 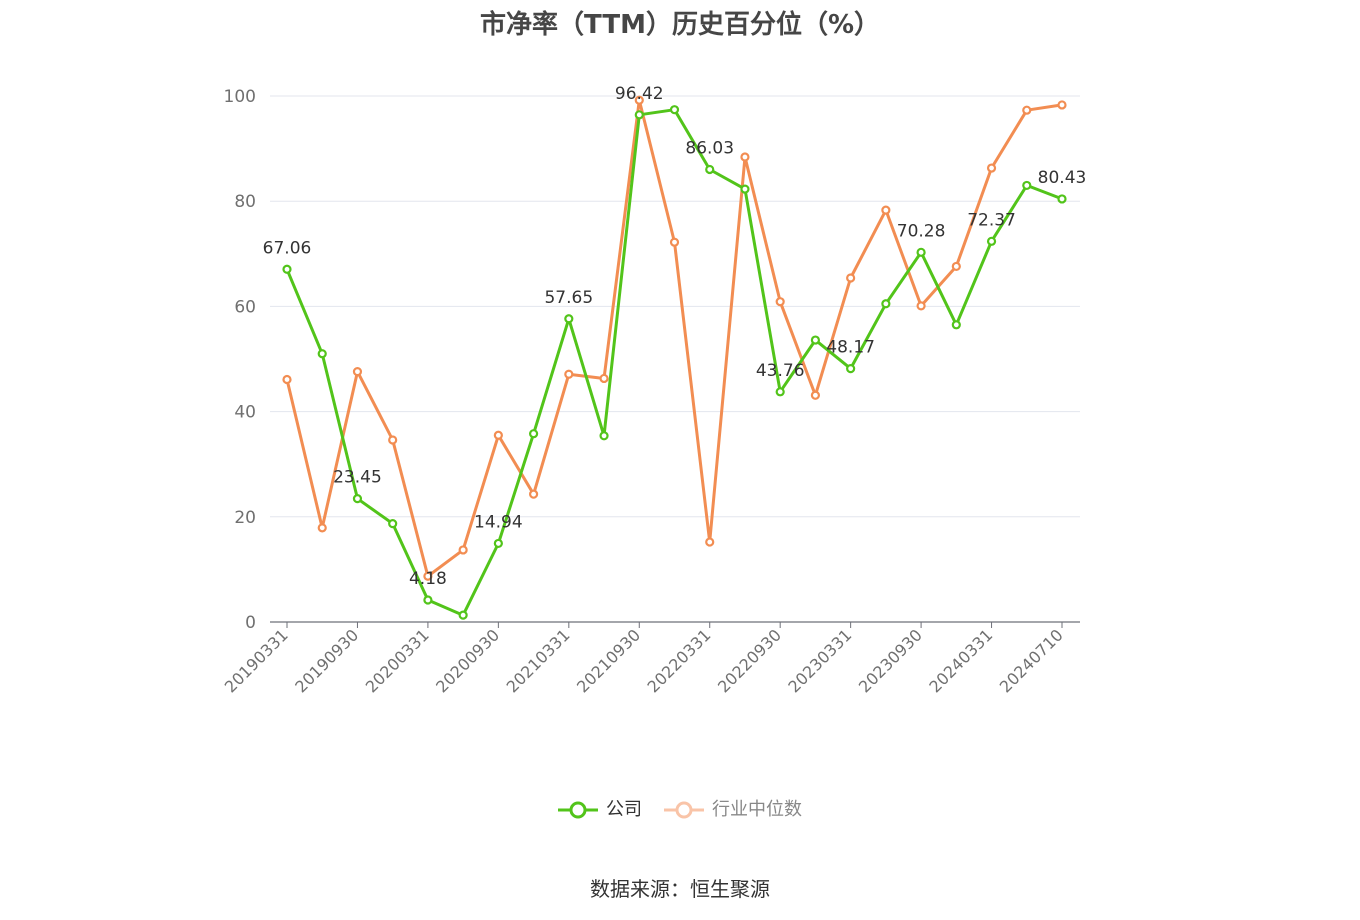 What do you see at coordinates (498, 522) in the screenshot?
I see `data-label: 14.94` at bounding box center [498, 522].